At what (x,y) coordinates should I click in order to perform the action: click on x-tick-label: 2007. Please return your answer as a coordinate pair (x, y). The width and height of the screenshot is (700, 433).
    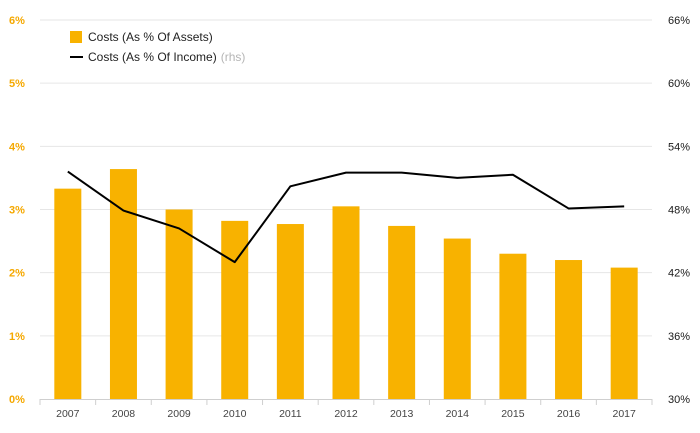
    Looking at the image, I should click on (68, 414).